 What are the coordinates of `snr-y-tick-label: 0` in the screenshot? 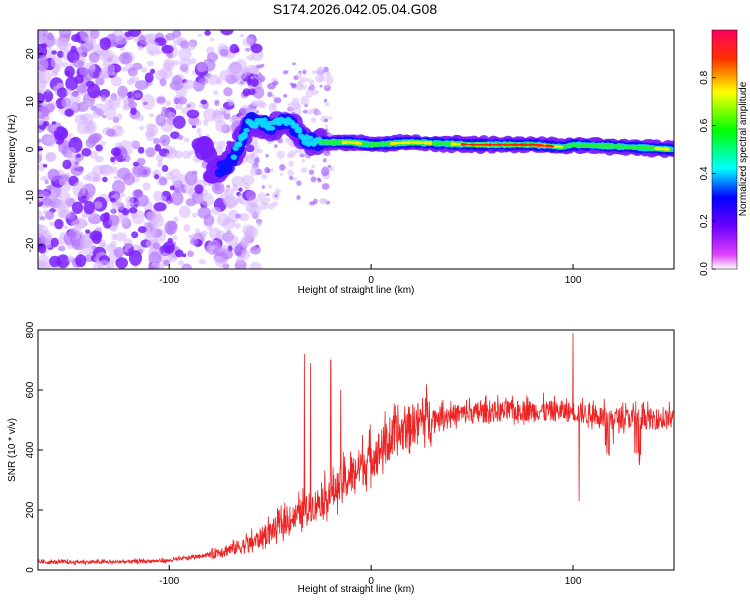 It's located at (30, 570).